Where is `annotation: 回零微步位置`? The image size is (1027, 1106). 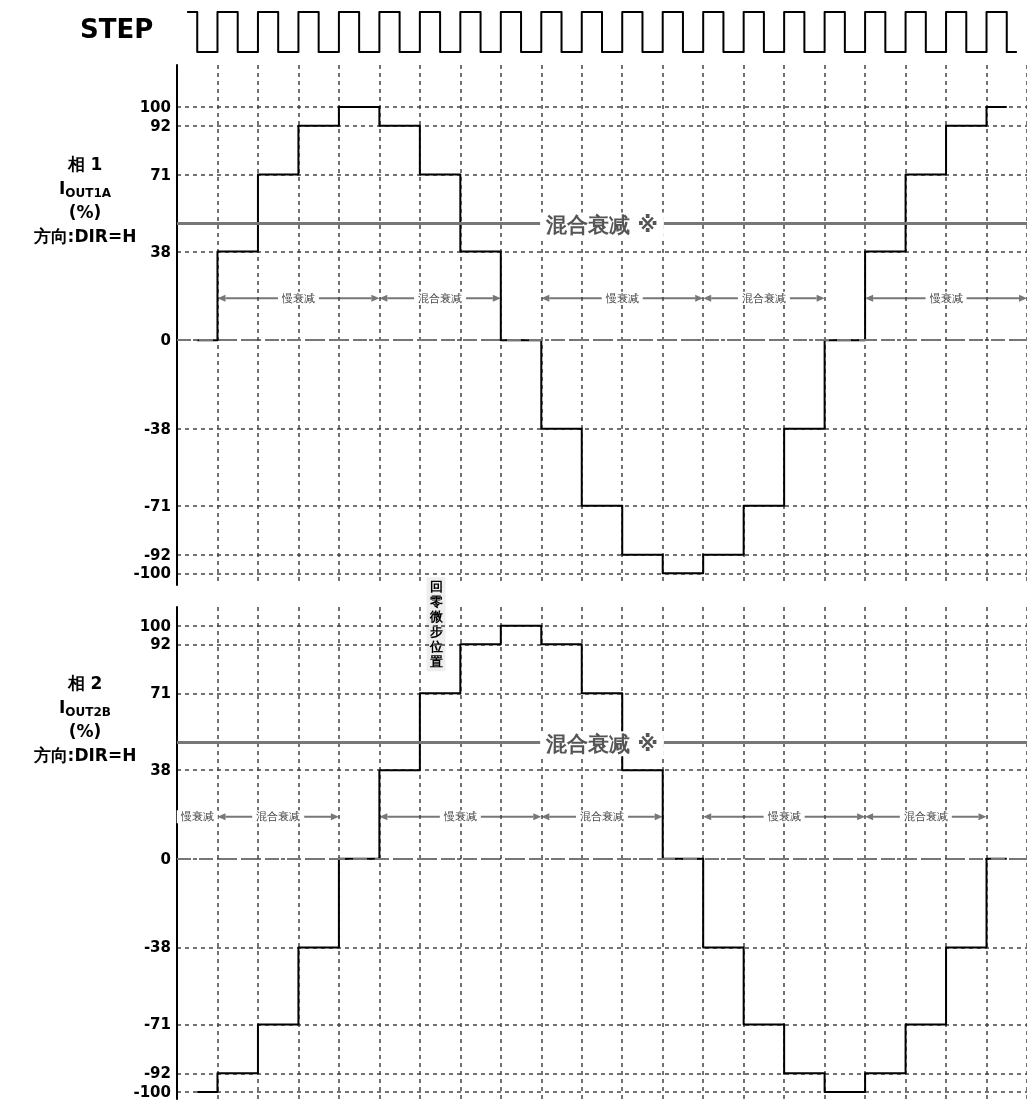
annotation: 回零微步位置 is located at coordinates (436, 624).